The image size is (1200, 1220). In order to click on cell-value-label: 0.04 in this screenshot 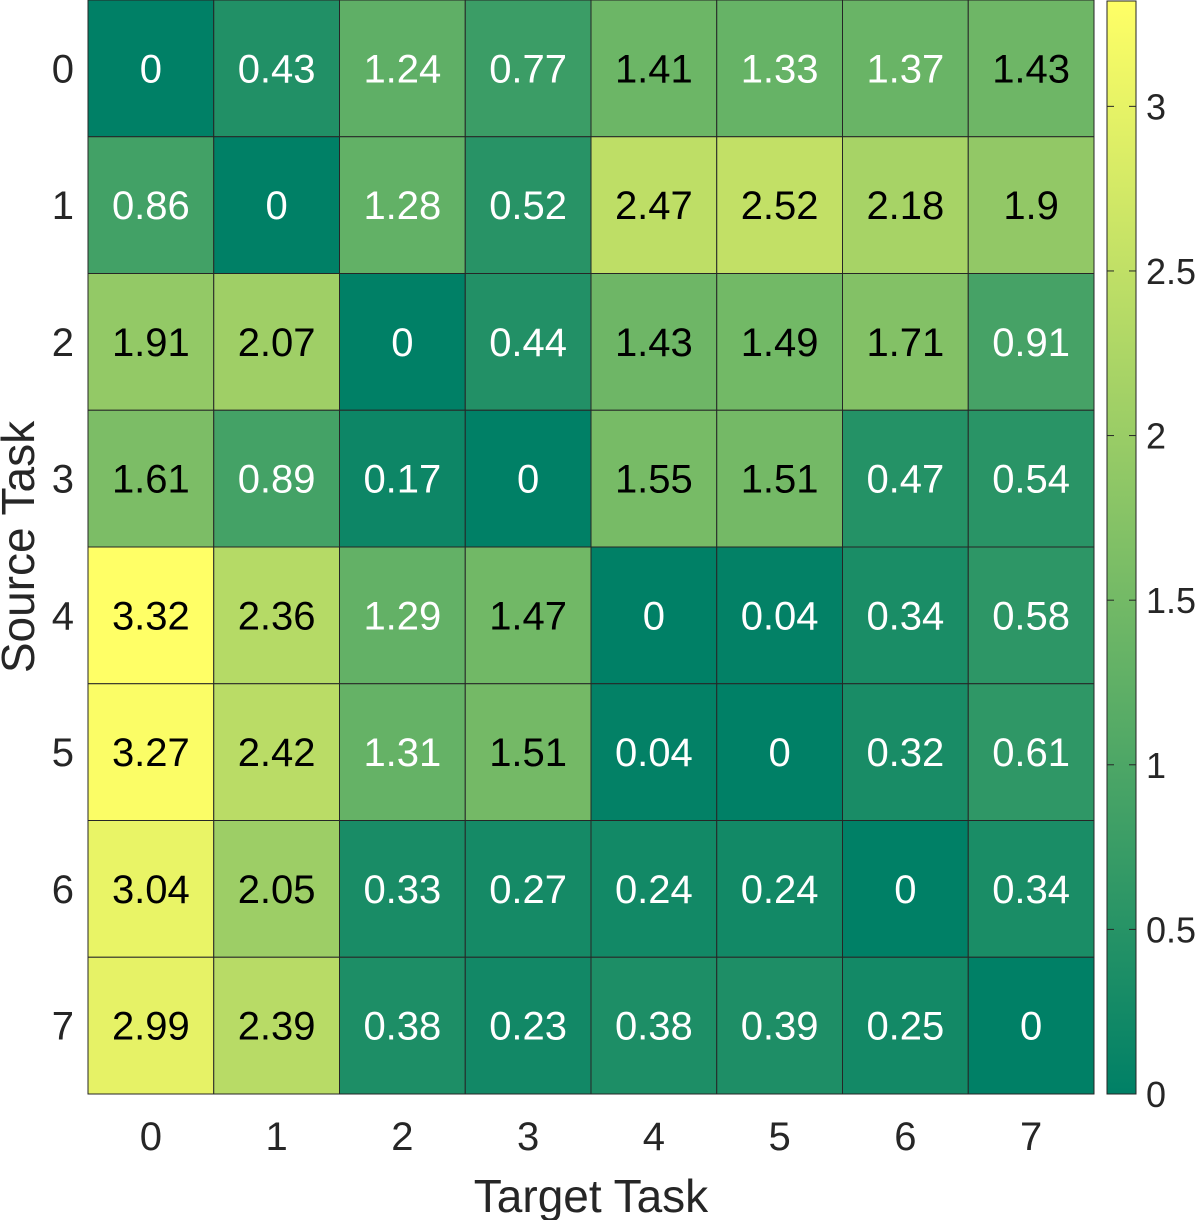, I will do `click(654, 753)`.